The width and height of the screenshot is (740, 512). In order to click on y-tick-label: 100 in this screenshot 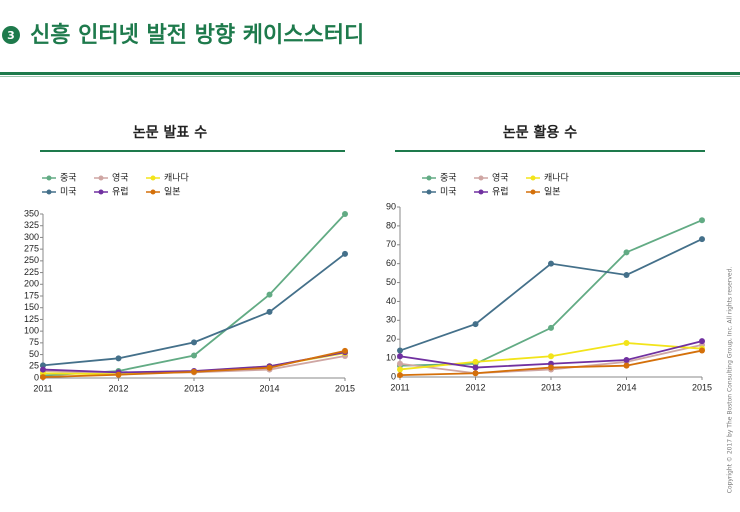, I will do `click(31, 331)`.